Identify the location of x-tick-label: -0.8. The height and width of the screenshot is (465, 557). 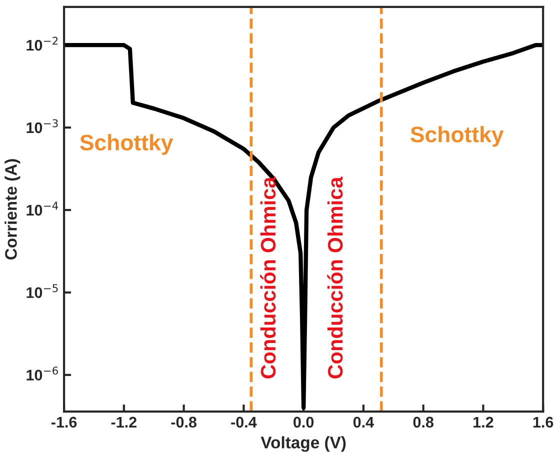
(184, 422).